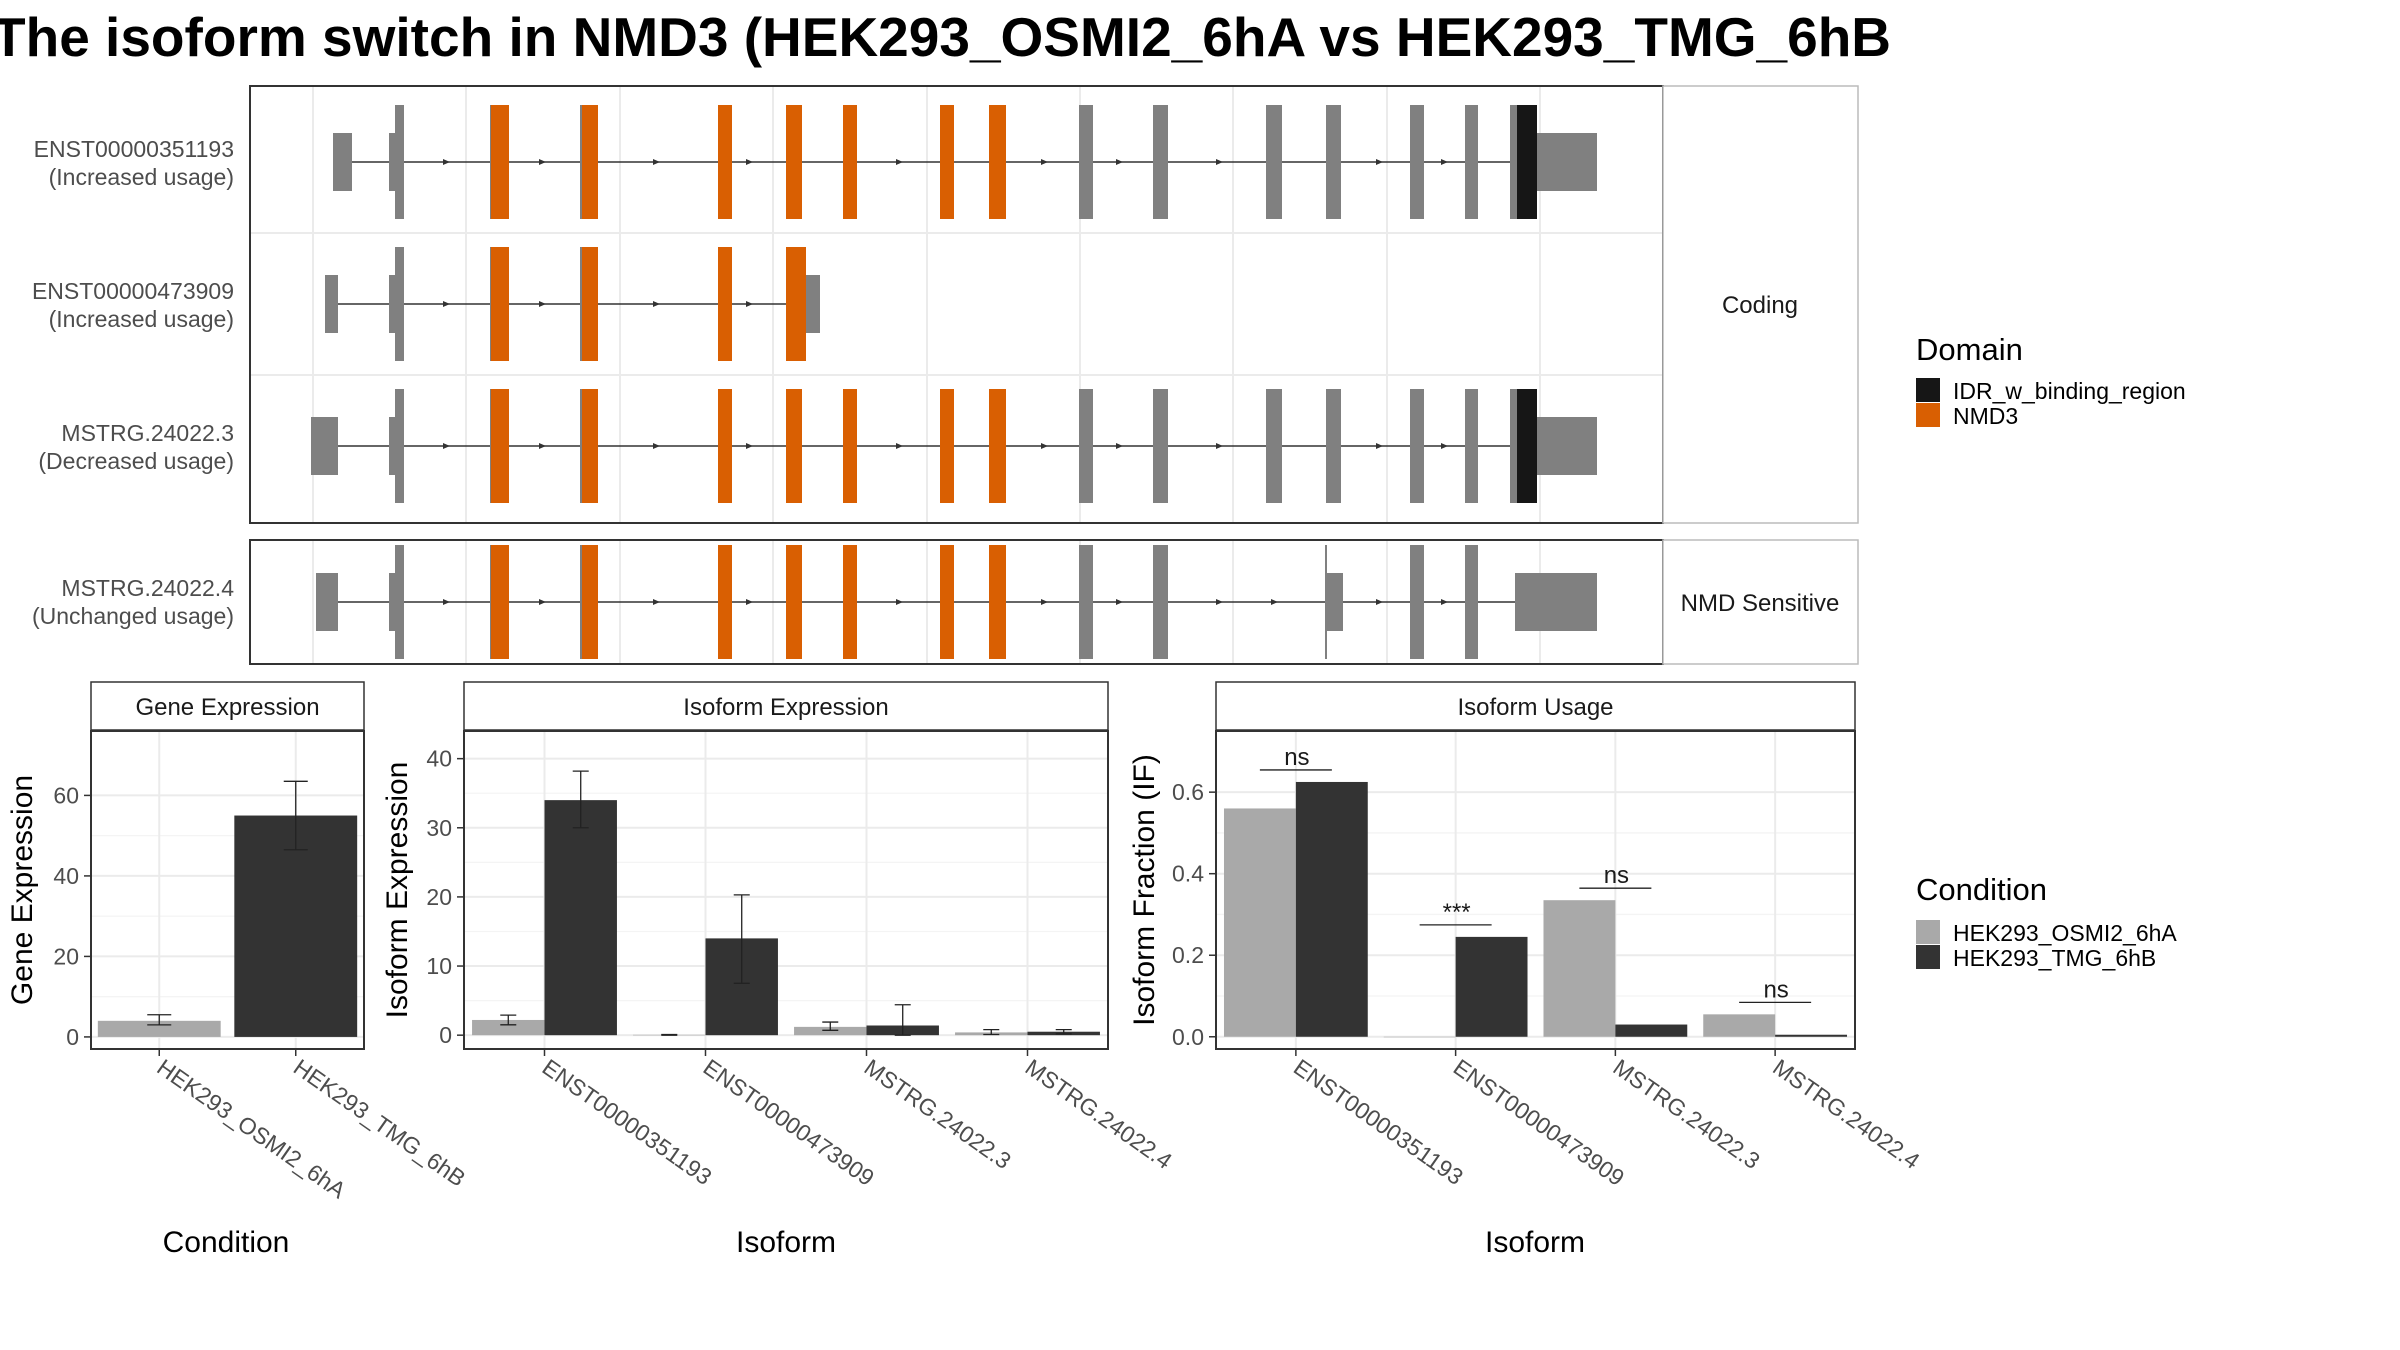 The height and width of the screenshot is (1350, 2400). Describe the element at coordinates (789, 1122) in the screenshot. I see `x-tick-label: ENST00000473909` at that location.